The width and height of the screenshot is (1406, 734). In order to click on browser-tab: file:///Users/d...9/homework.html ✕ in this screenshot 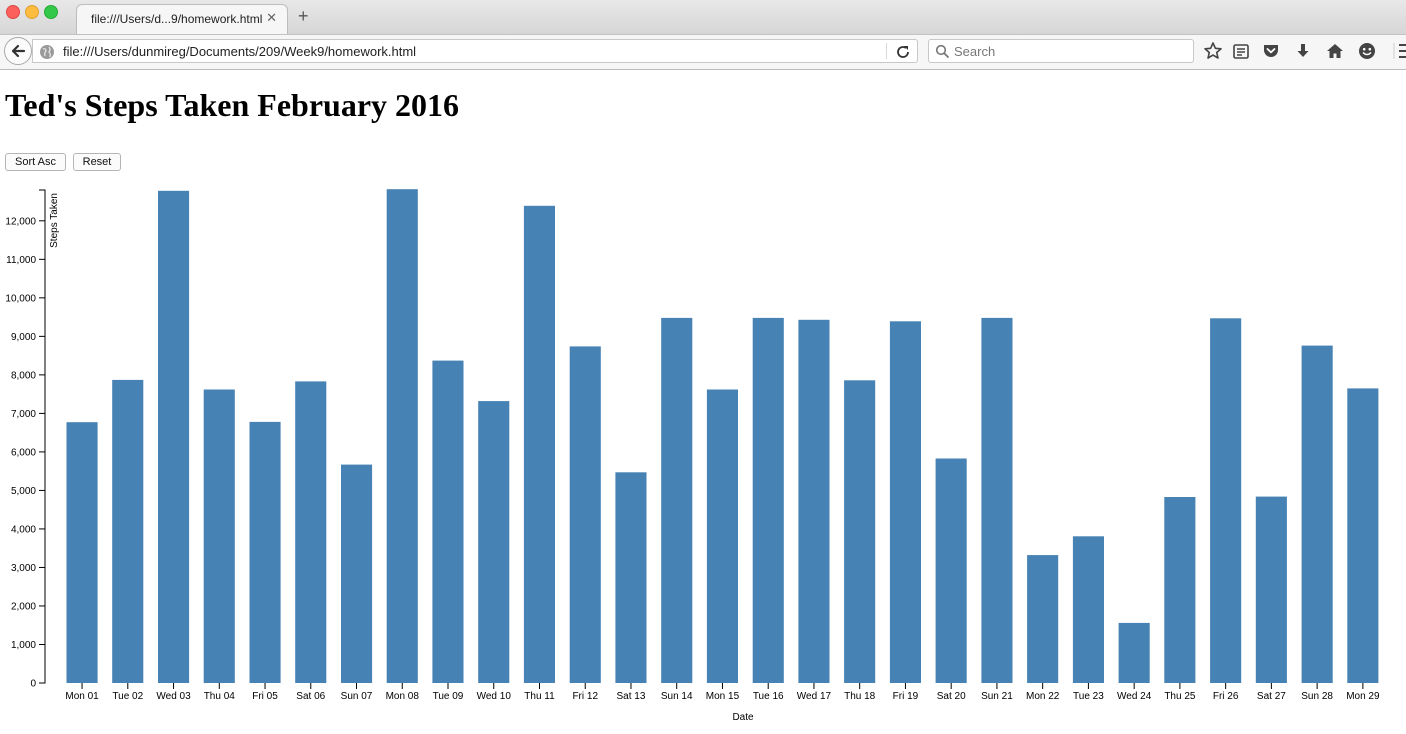, I will do `click(182, 19)`.